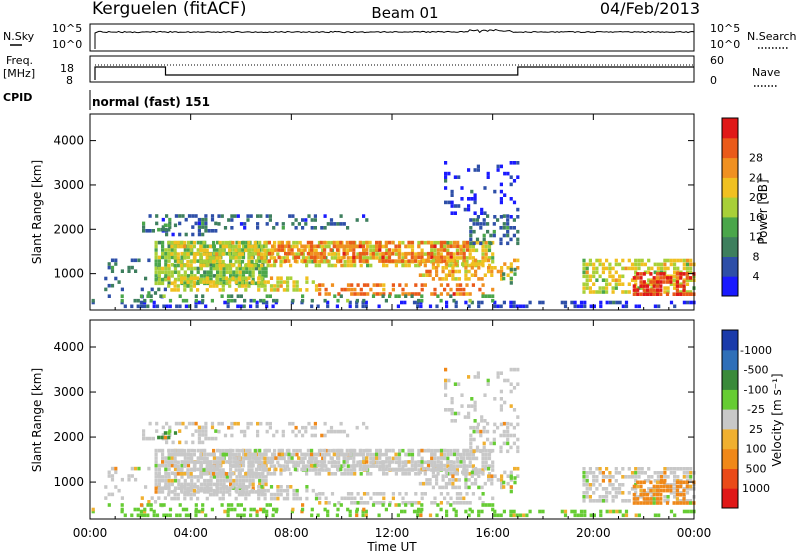 Image resolution: width=800 pixels, height=554 pixels. What do you see at coordinates (68, 347) in the screenshot?
I see `ytick-label: 4000` at bounding box center [68, 347].